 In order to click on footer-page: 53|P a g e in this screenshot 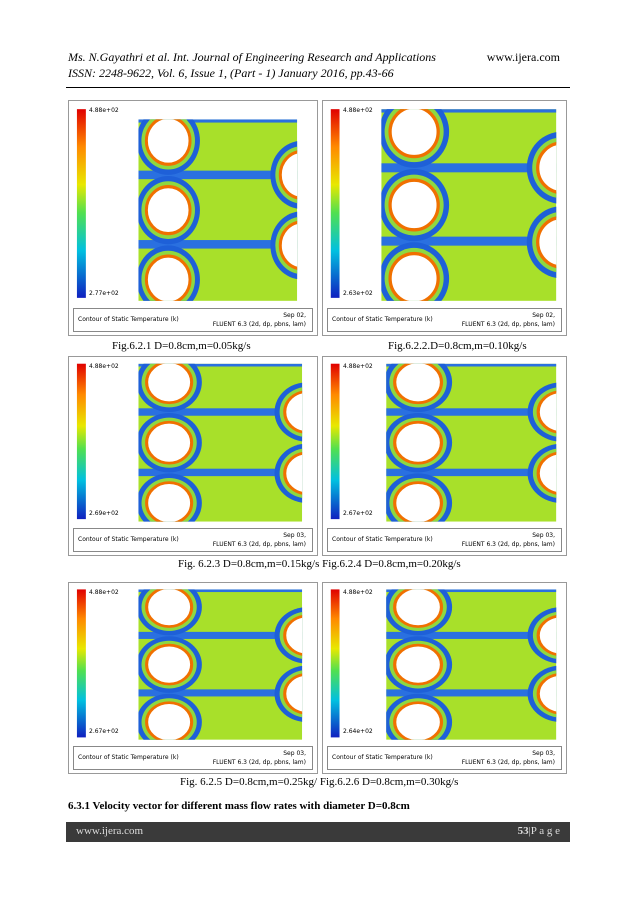, I will do `click(539, 831)`.